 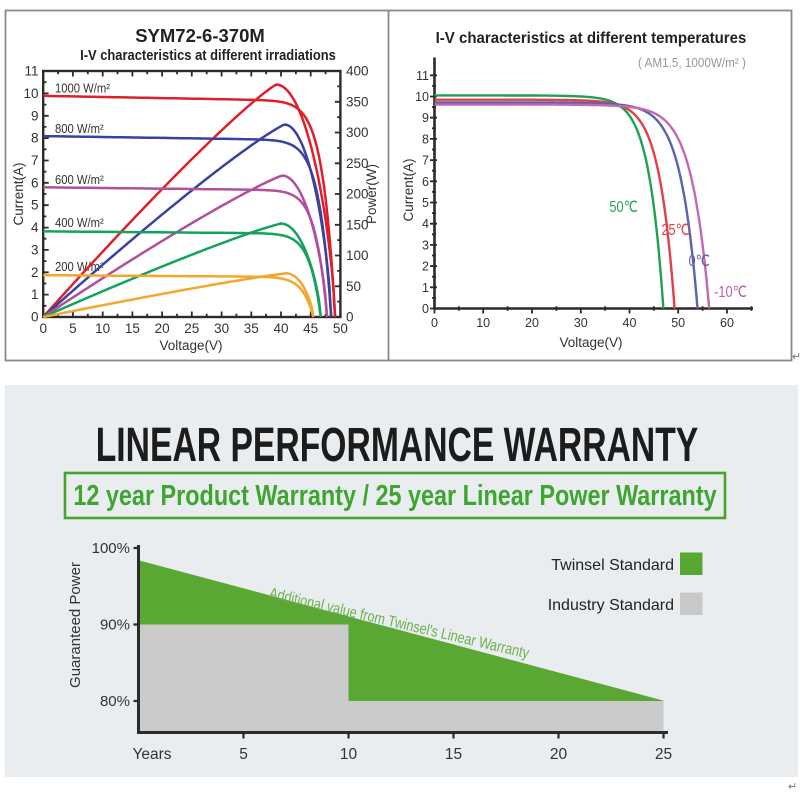 I want to click on svg-text: 100, so click(x=357, y=255).